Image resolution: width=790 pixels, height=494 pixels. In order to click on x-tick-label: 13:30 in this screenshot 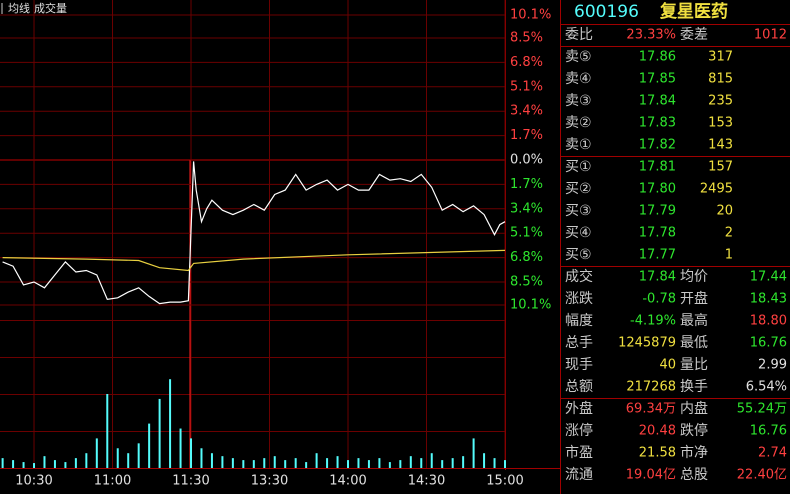, I will do `click(269, 481)`.